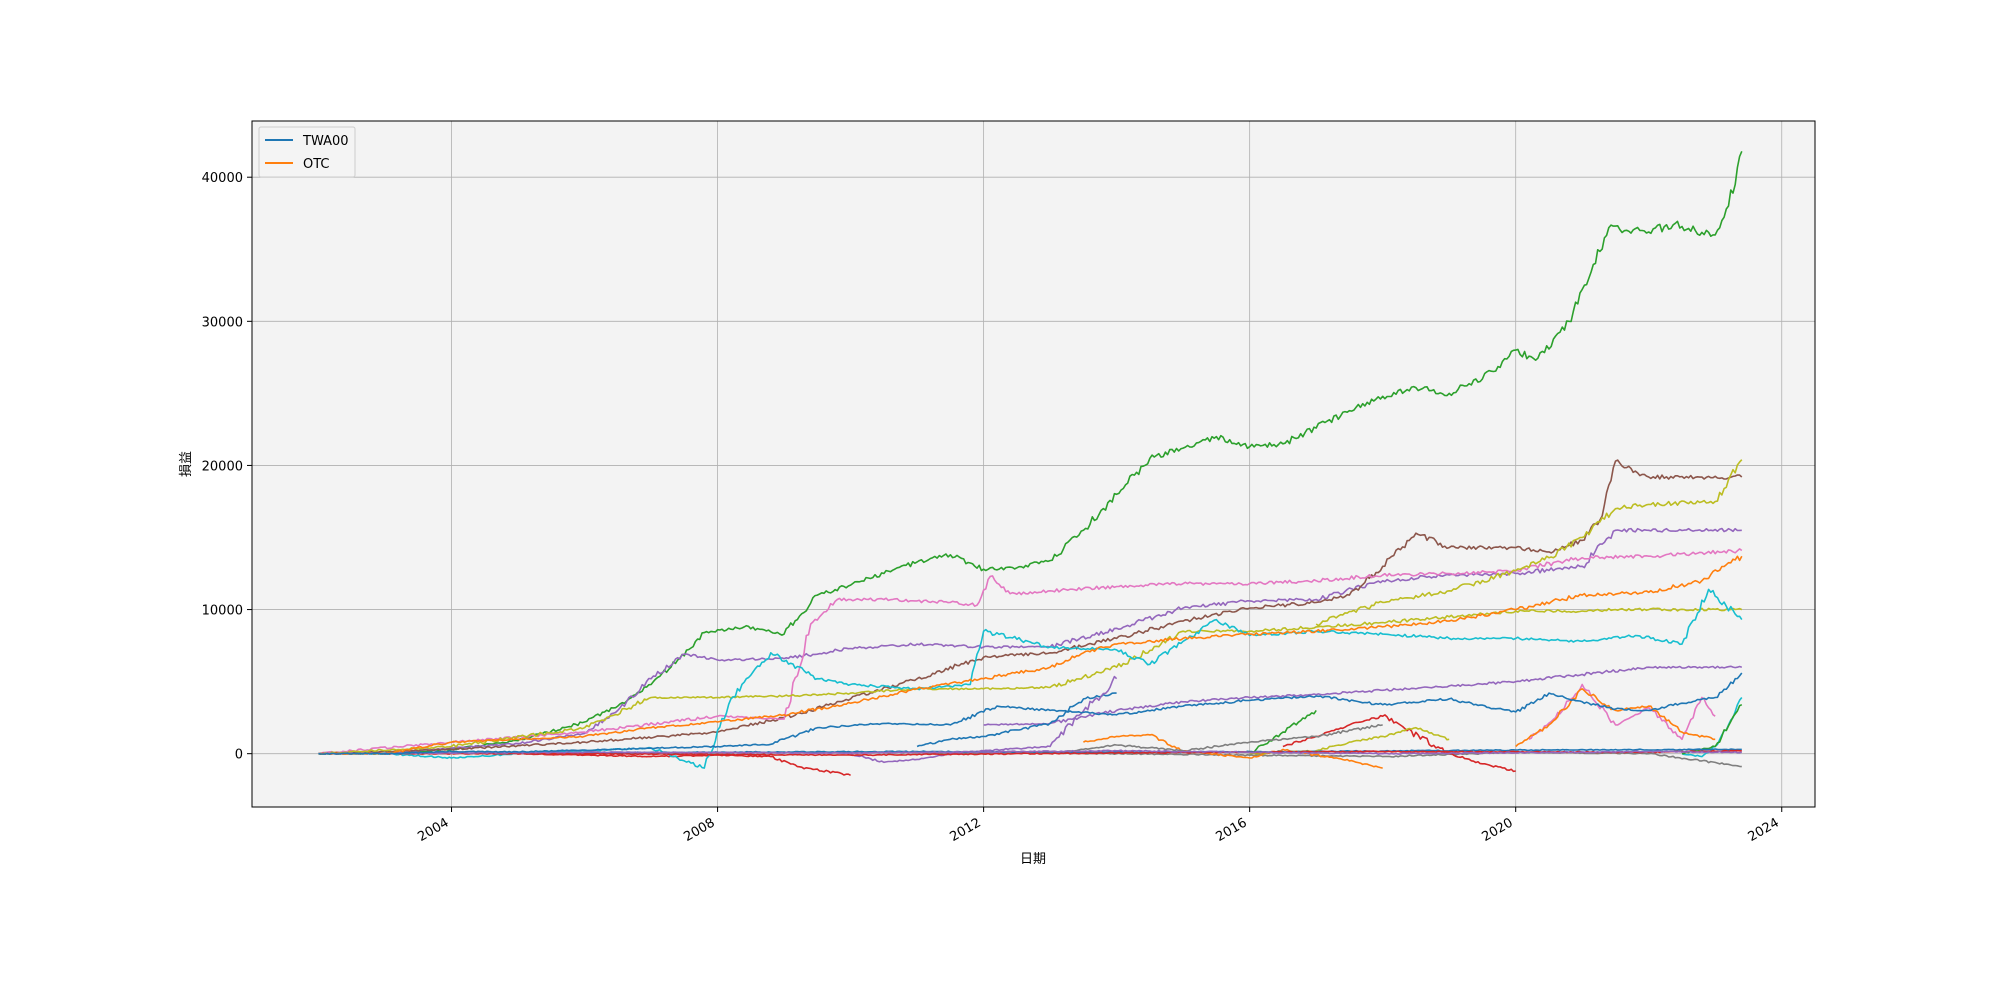 The width and height of the screenshot is (2000, 1000). I want to click on x-axis-label: 日期, so click(1033, 859).